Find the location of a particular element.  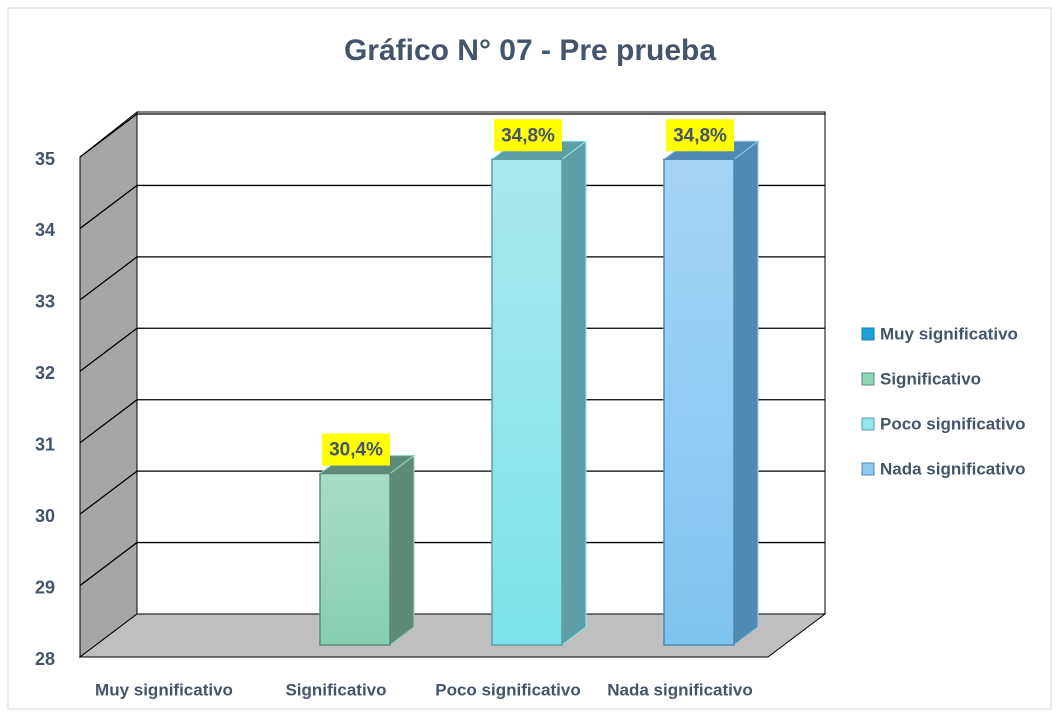

legend-label: Nada significativo is located at coordinates (952, 468).